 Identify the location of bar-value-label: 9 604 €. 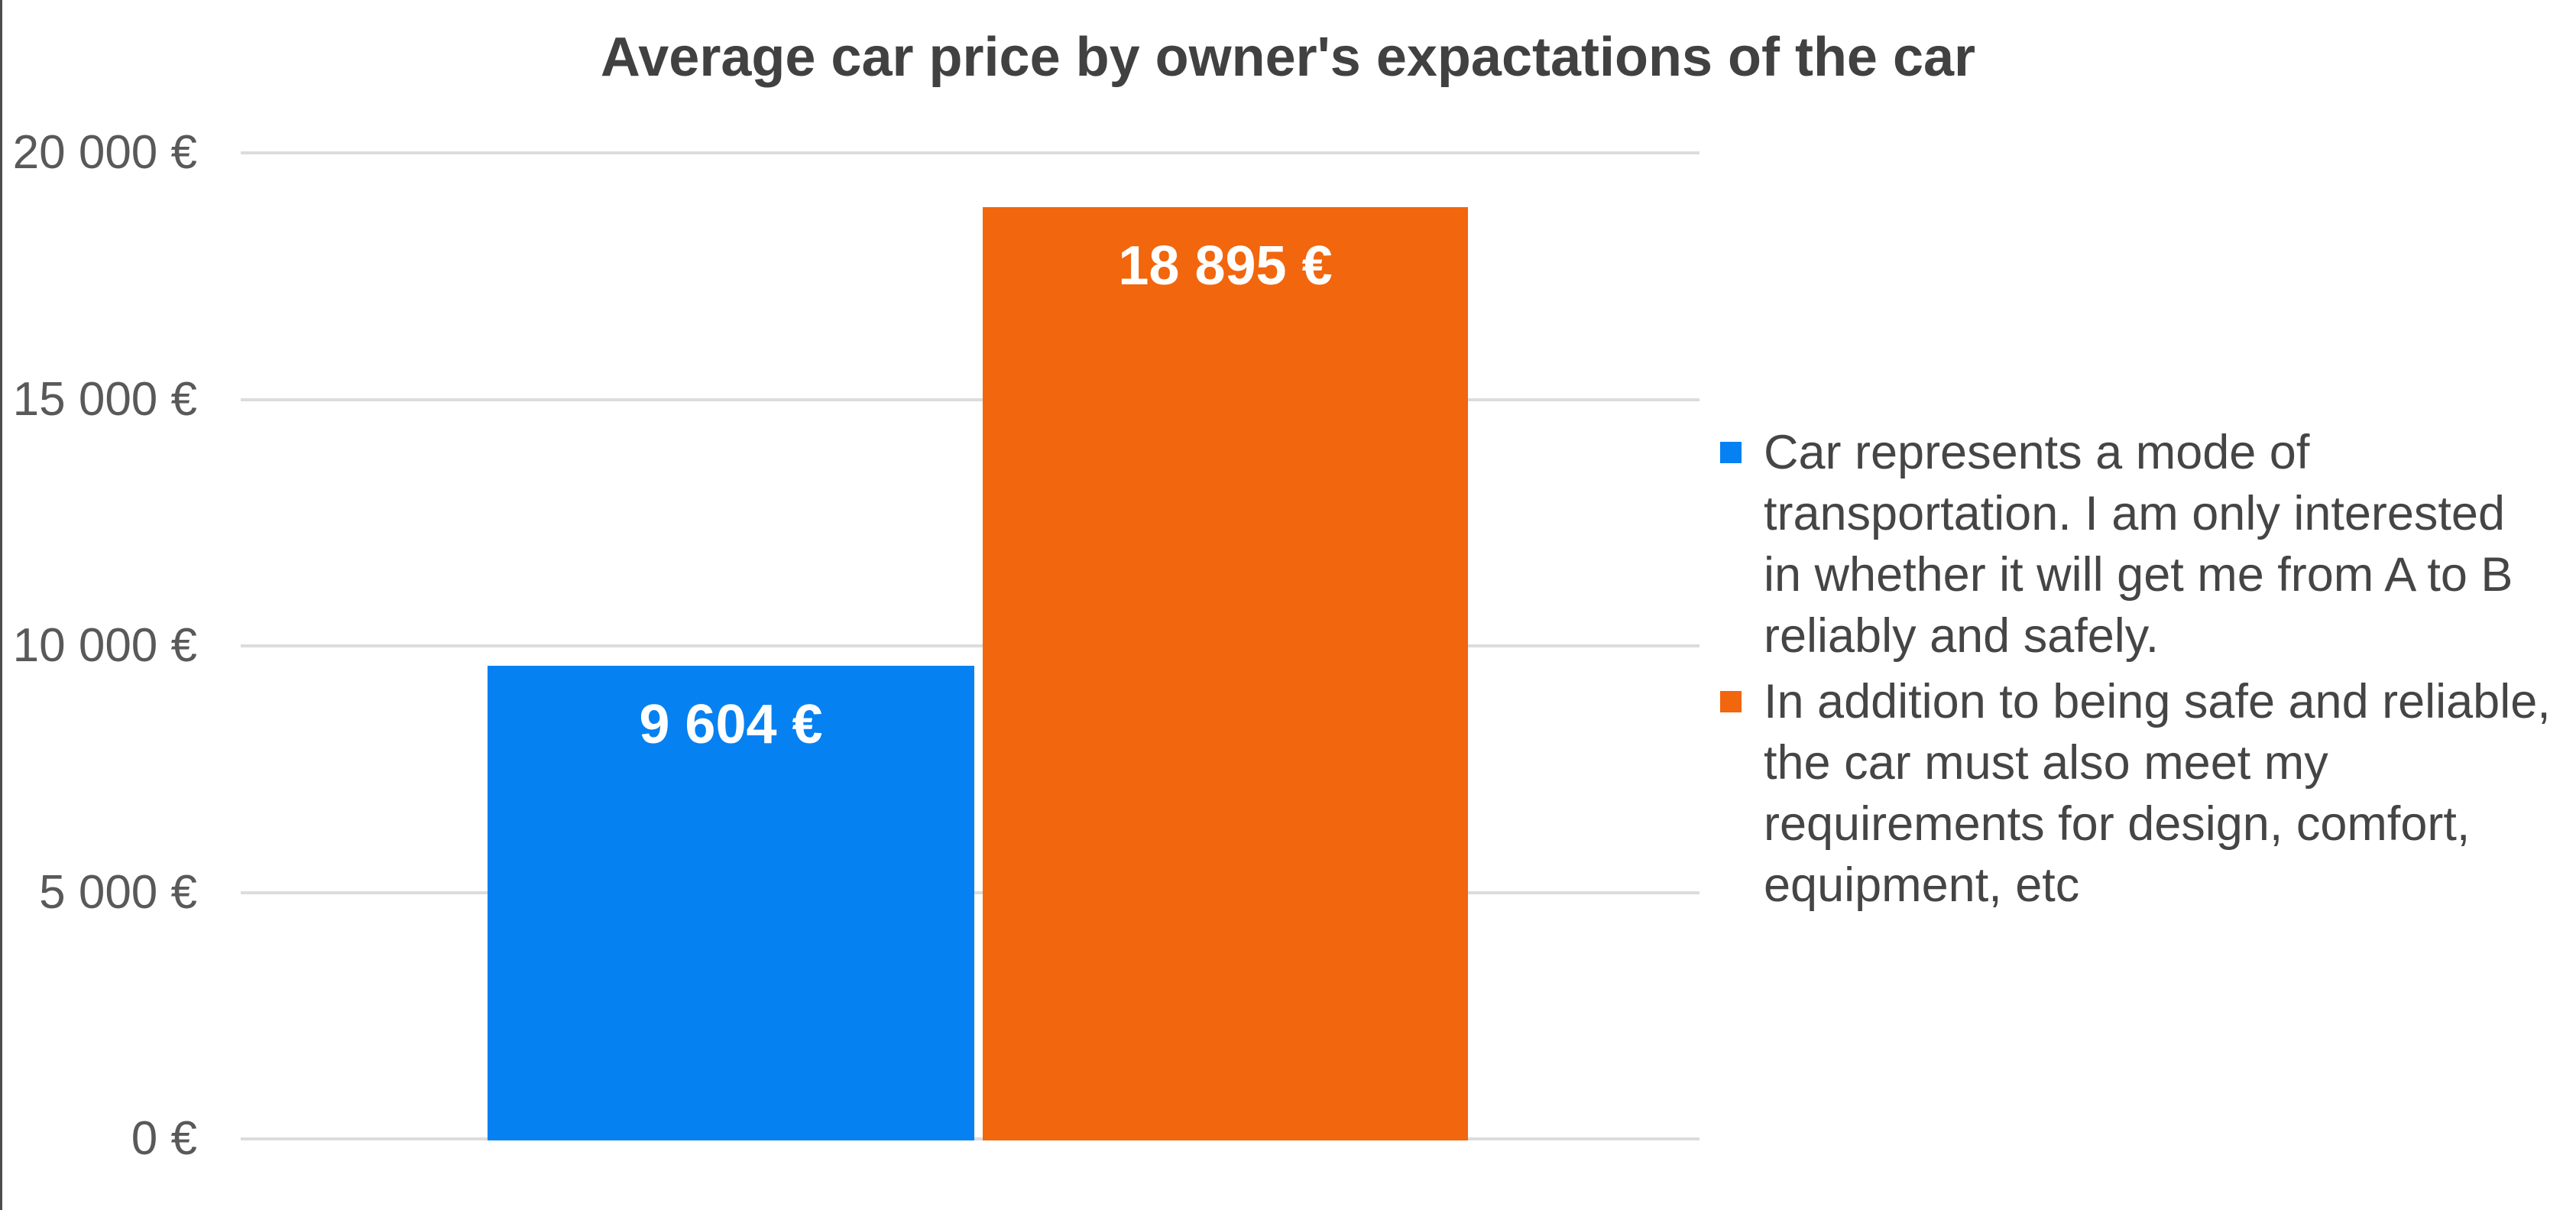
(731, 724).